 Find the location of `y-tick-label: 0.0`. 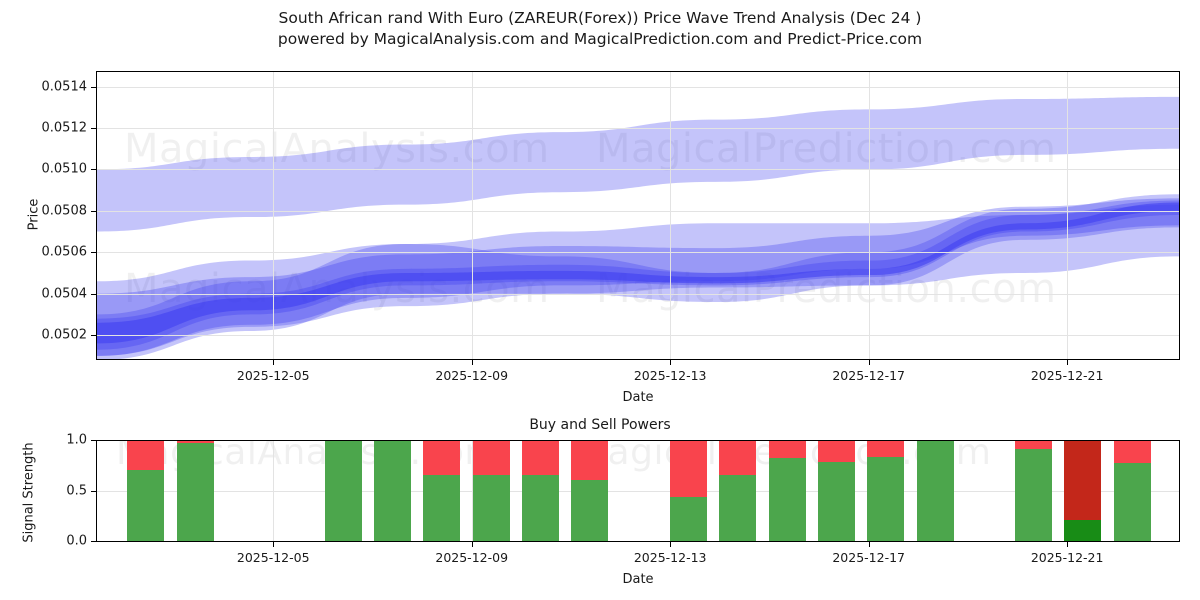

y-tick-label: 0.0 is located at coordinates (76, 541).